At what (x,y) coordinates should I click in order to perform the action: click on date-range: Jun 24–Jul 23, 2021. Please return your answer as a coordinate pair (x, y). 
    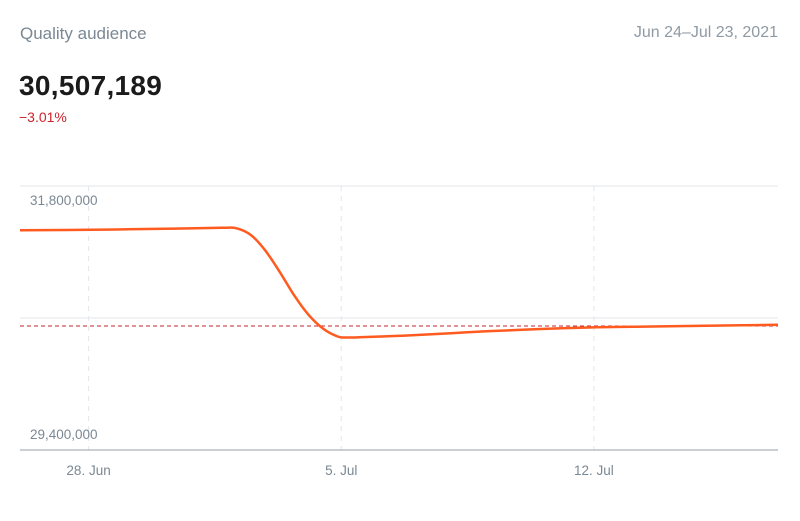
    Looking at the image, I should click on (705, 32).